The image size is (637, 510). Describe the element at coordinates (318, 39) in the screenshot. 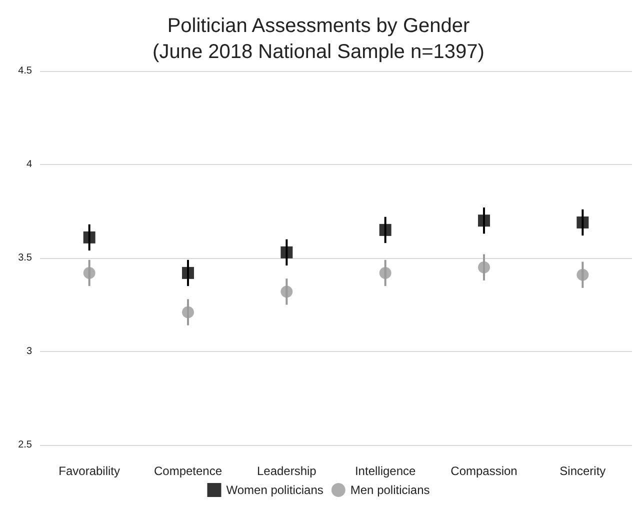

I see `chart-title: Politician Assessments by Gender (June 2018 National Sample n=1397)` at that location.